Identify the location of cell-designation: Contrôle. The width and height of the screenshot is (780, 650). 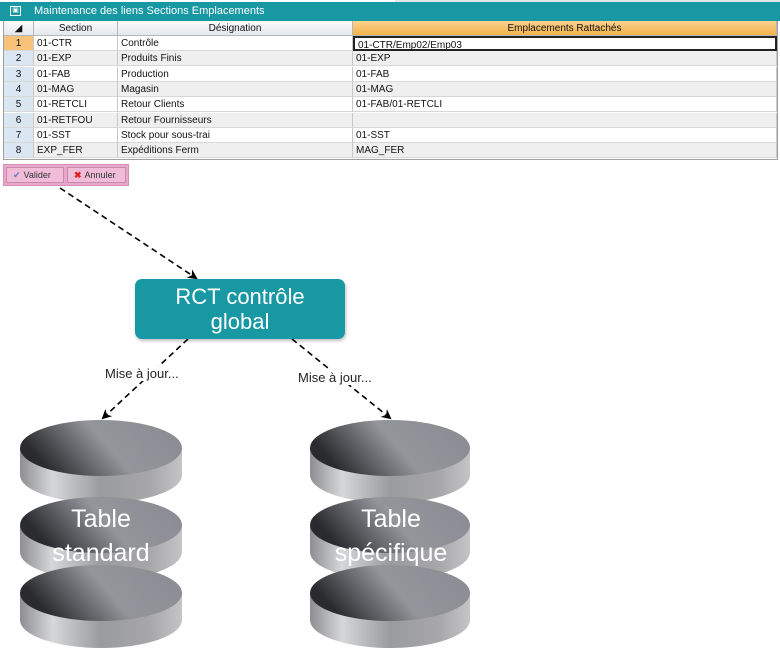
(235, 43).